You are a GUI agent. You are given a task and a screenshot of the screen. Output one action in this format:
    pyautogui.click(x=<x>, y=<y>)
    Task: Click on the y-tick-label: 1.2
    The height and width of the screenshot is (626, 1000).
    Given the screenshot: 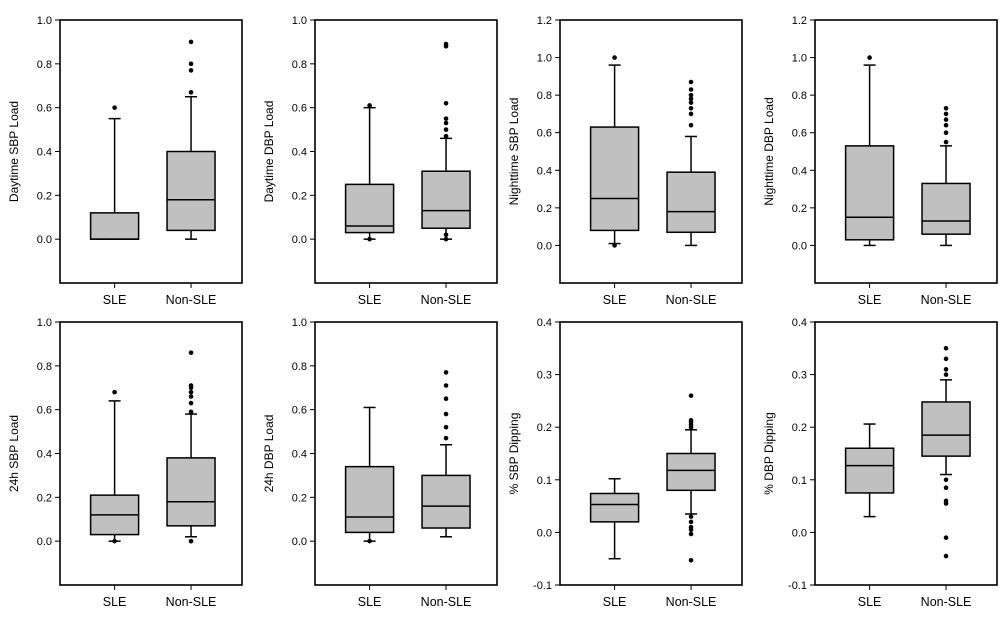 What is the action you would take?
    pyautogui.click(x=799, y=21)
    